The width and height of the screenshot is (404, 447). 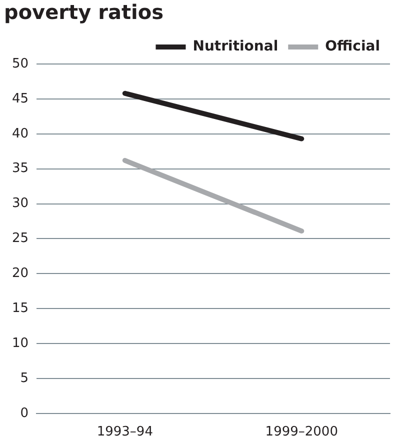 What do you see at coordinates (235, 46) in the screenshot?
I see `legend-label: Nutritional` at bounding box center [235, 46].